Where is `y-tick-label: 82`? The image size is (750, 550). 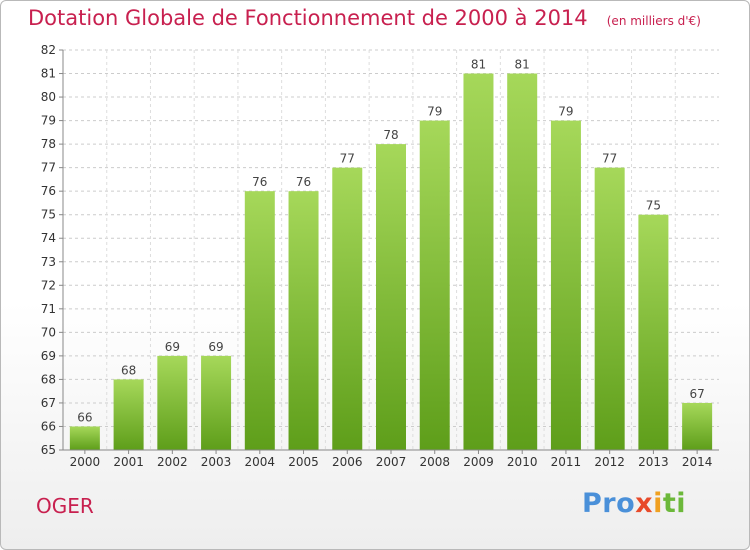 y-tick-label: 82 is located at coordinates (48, 50).